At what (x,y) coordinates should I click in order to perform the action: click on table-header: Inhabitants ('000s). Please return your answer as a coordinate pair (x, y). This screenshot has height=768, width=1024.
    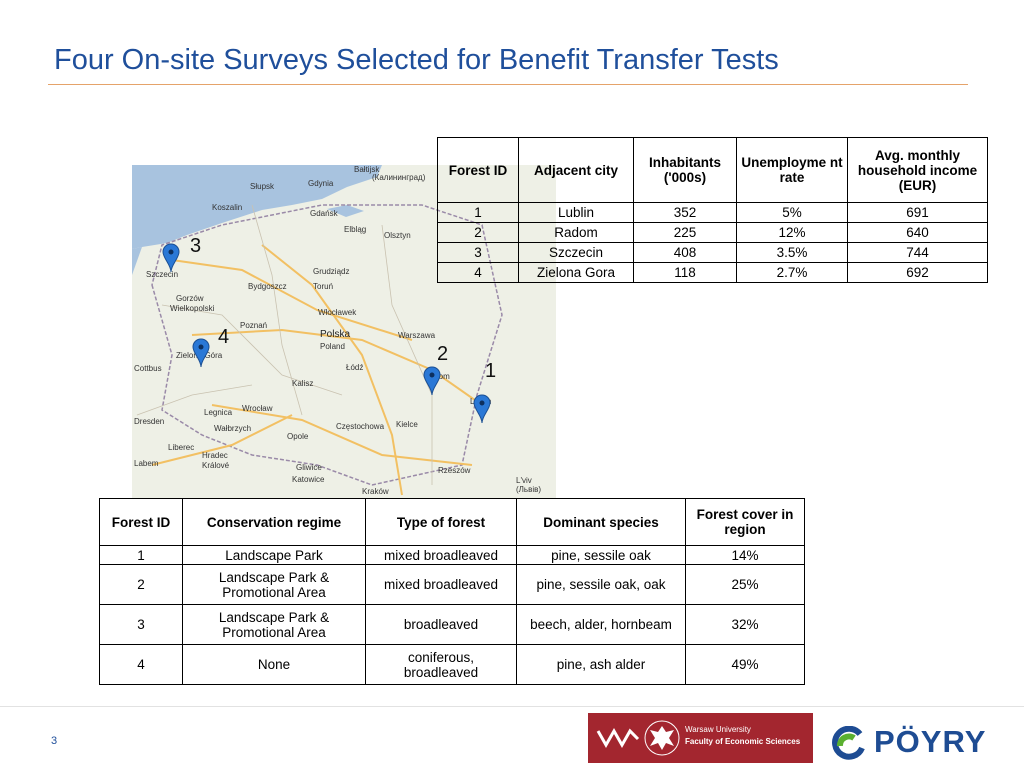
    Looking at the image, I should click on (685, 170).